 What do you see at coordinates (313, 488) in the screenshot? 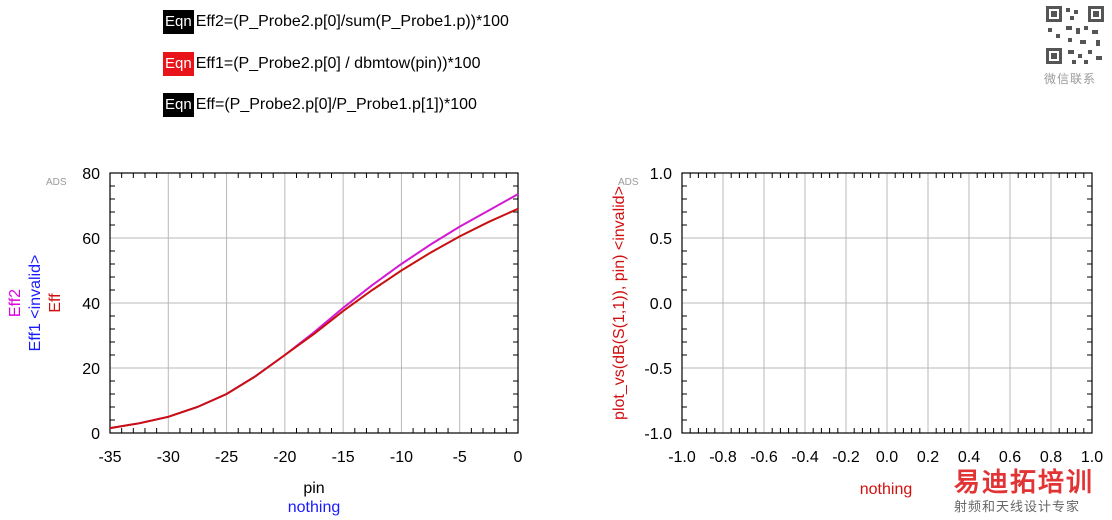
I see `x-axis-label: pin` at bounding box center [313, 488].